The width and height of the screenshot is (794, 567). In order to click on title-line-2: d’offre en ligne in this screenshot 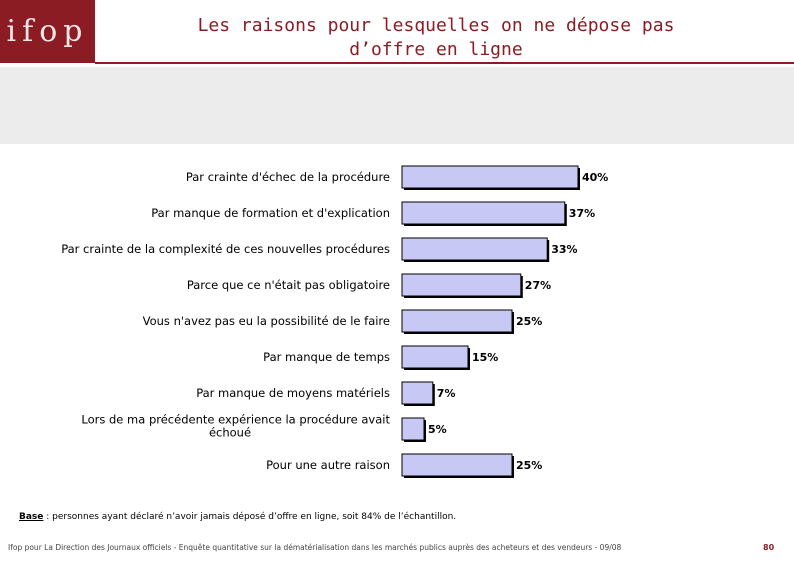, I will do `click(436, 49)`.